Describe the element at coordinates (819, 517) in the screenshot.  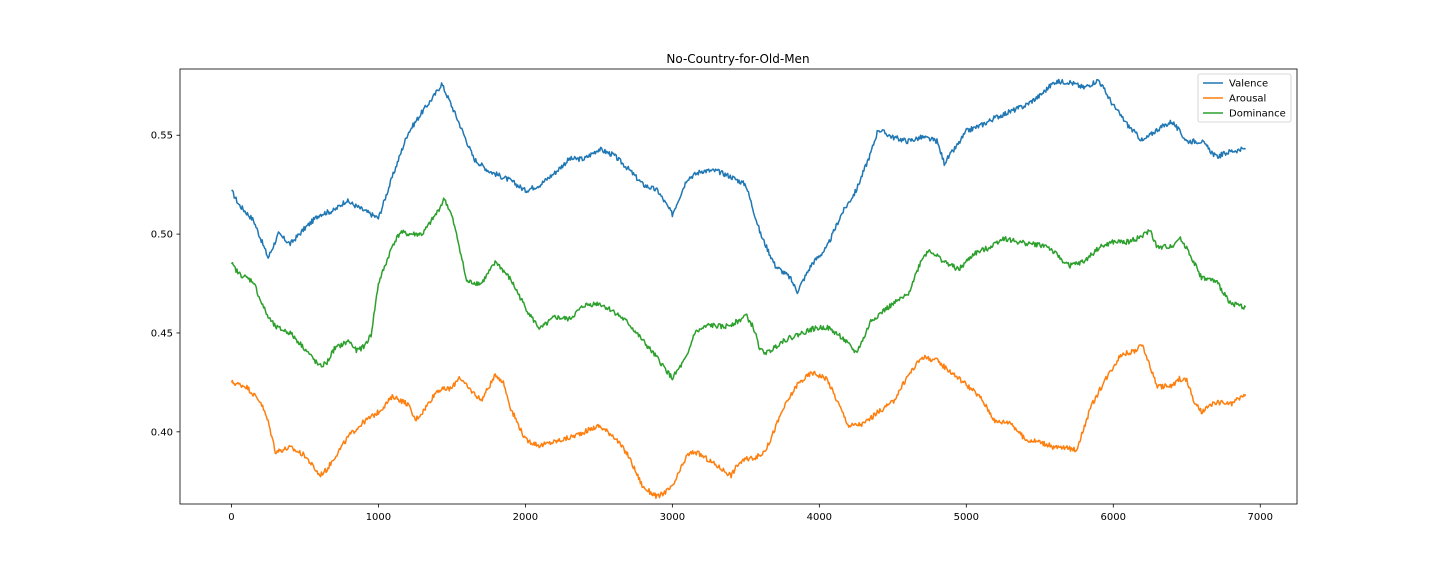
I see `x-tick-label: 4000` at that location.